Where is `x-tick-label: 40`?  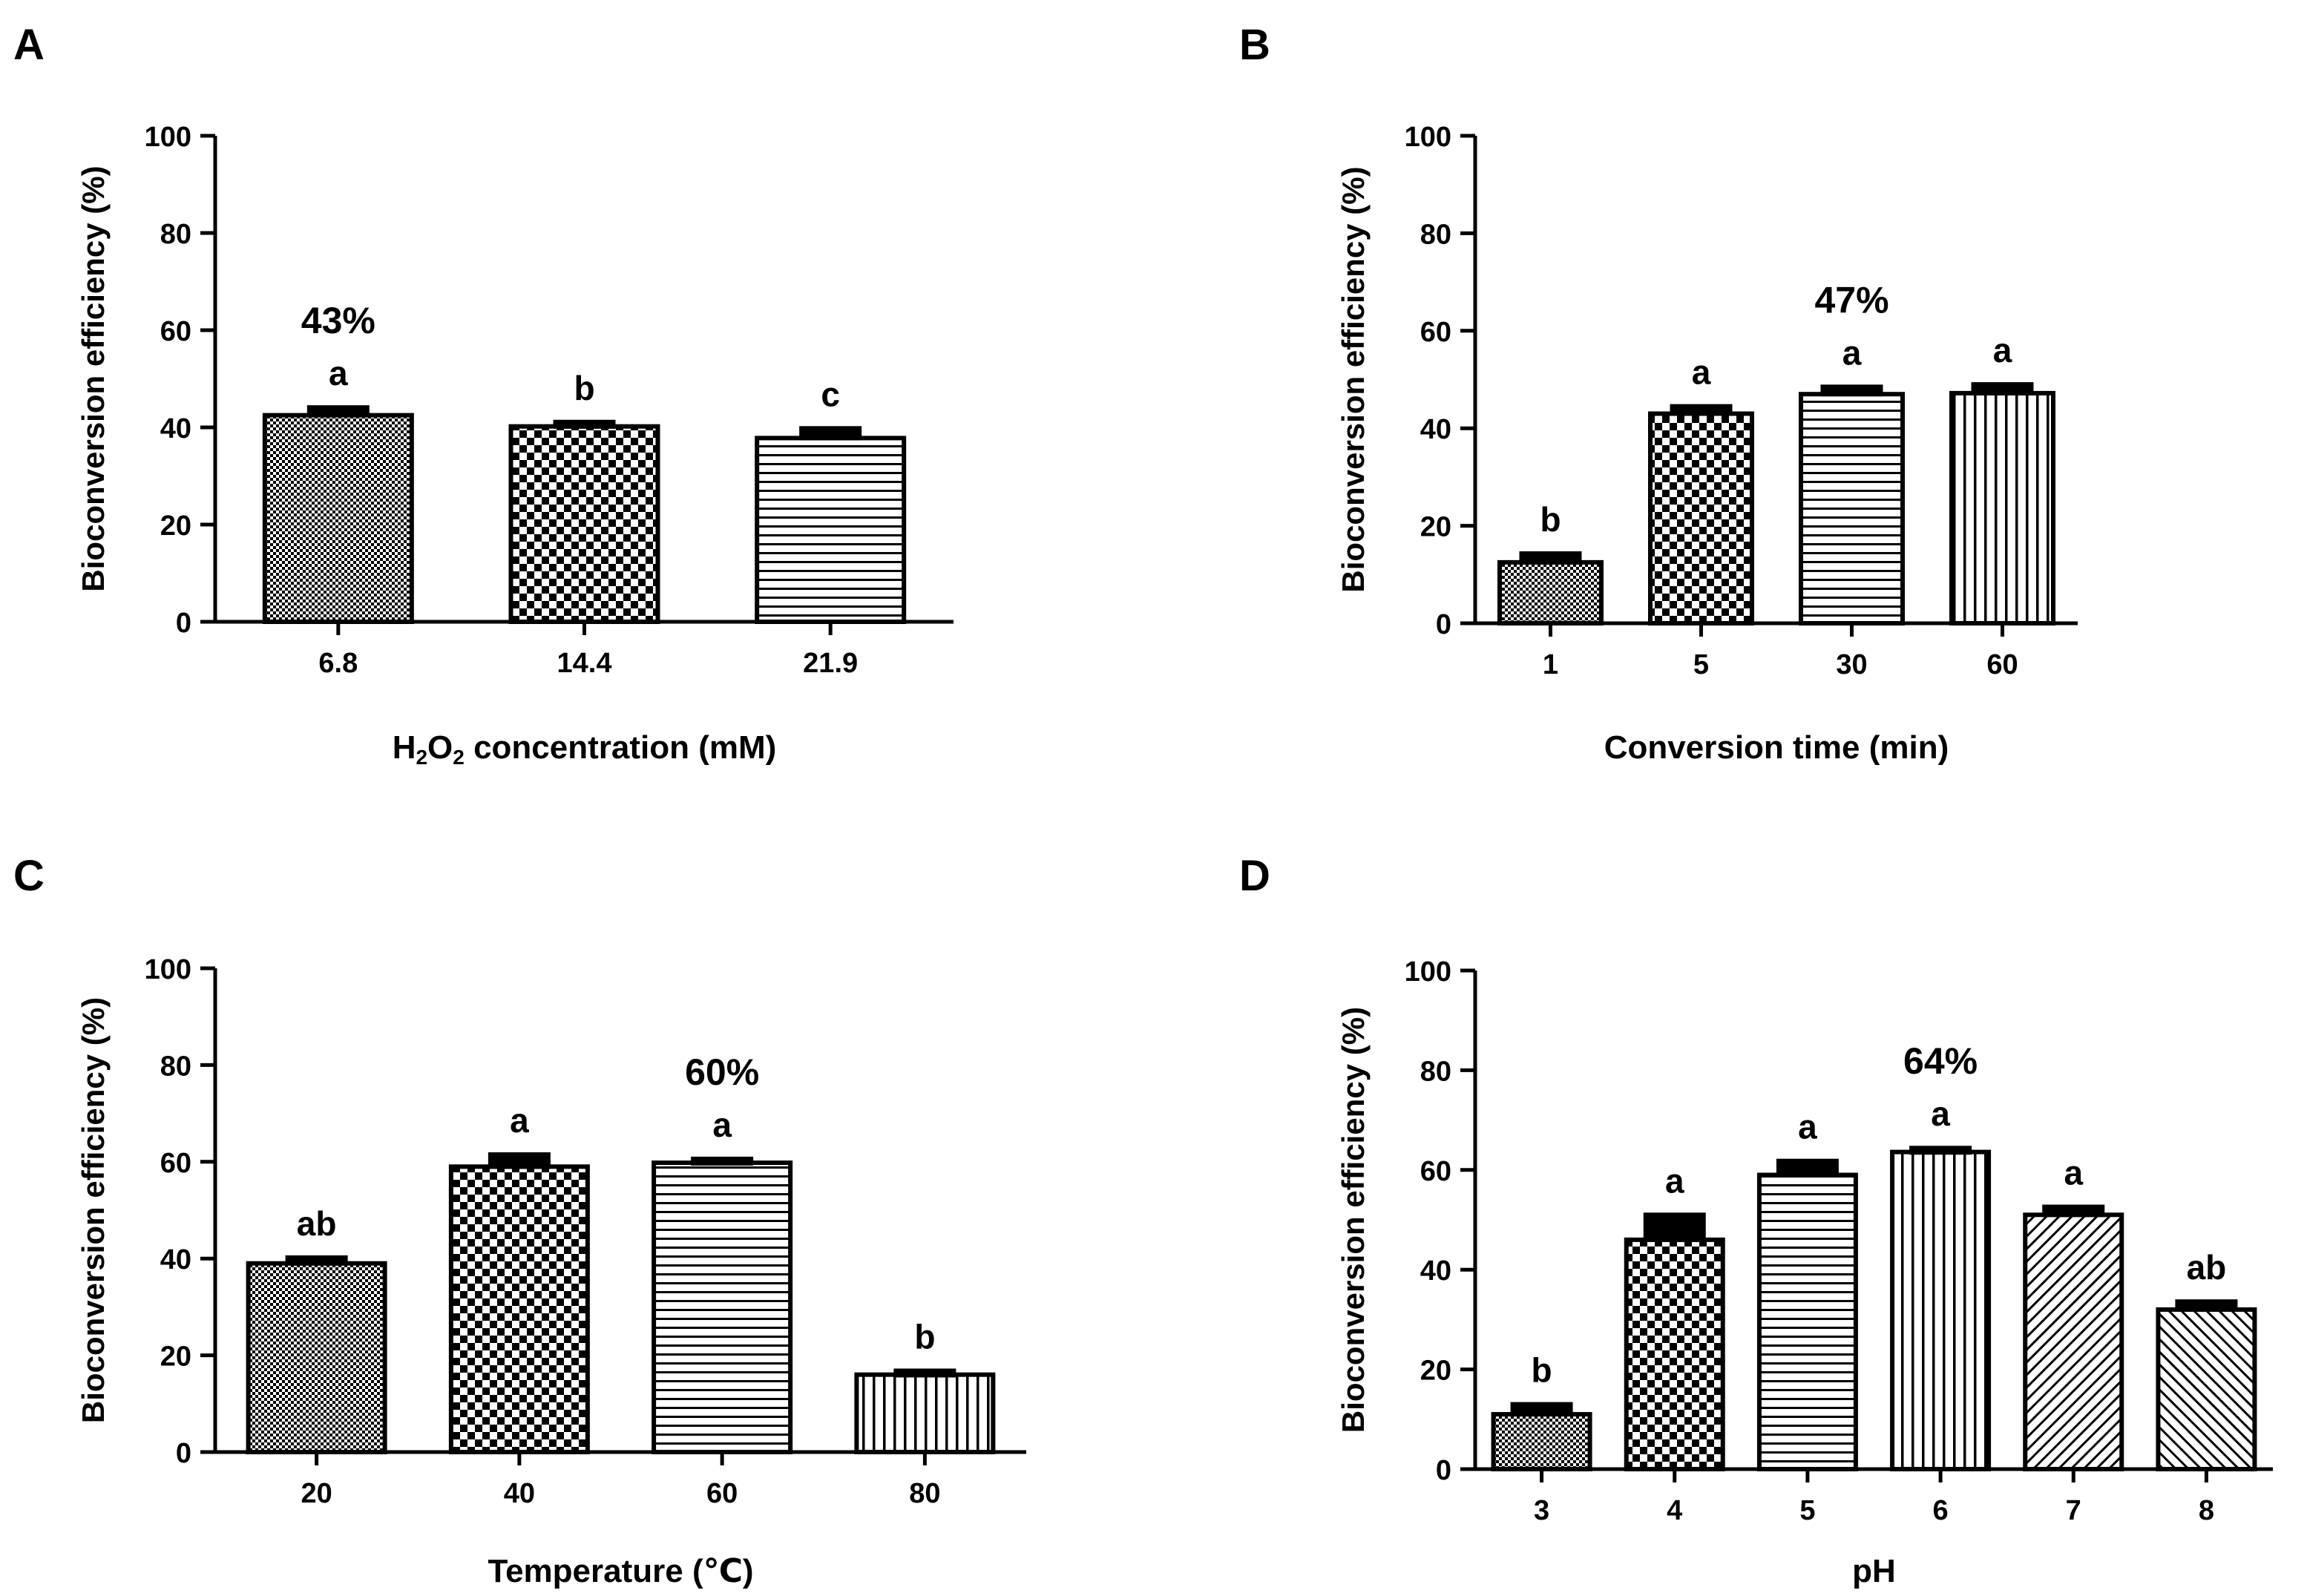
x-tick-label: 40 is located at coordinates (519, 1494).